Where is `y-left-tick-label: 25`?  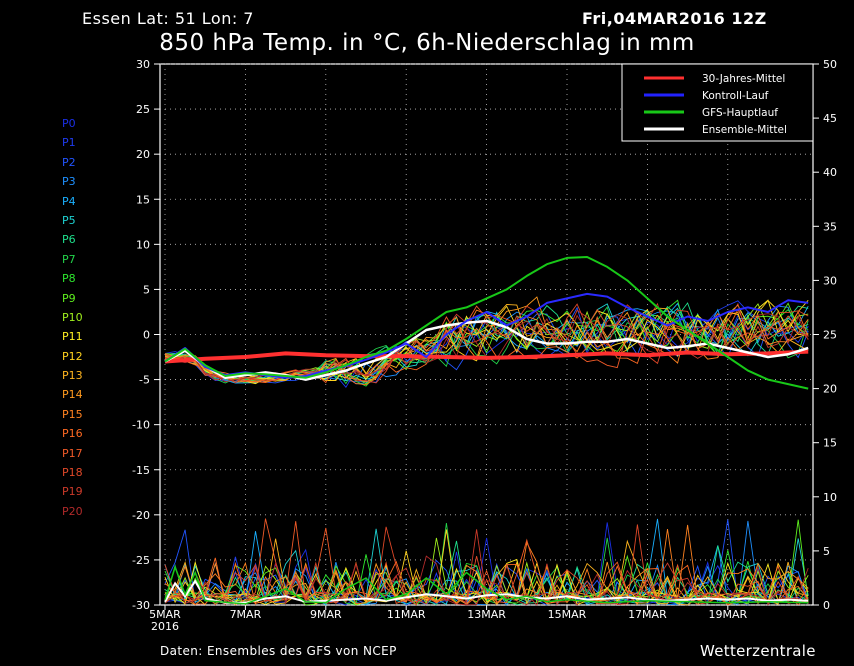 y-left-tick-label: 25 is located at coordinates (143, 109).